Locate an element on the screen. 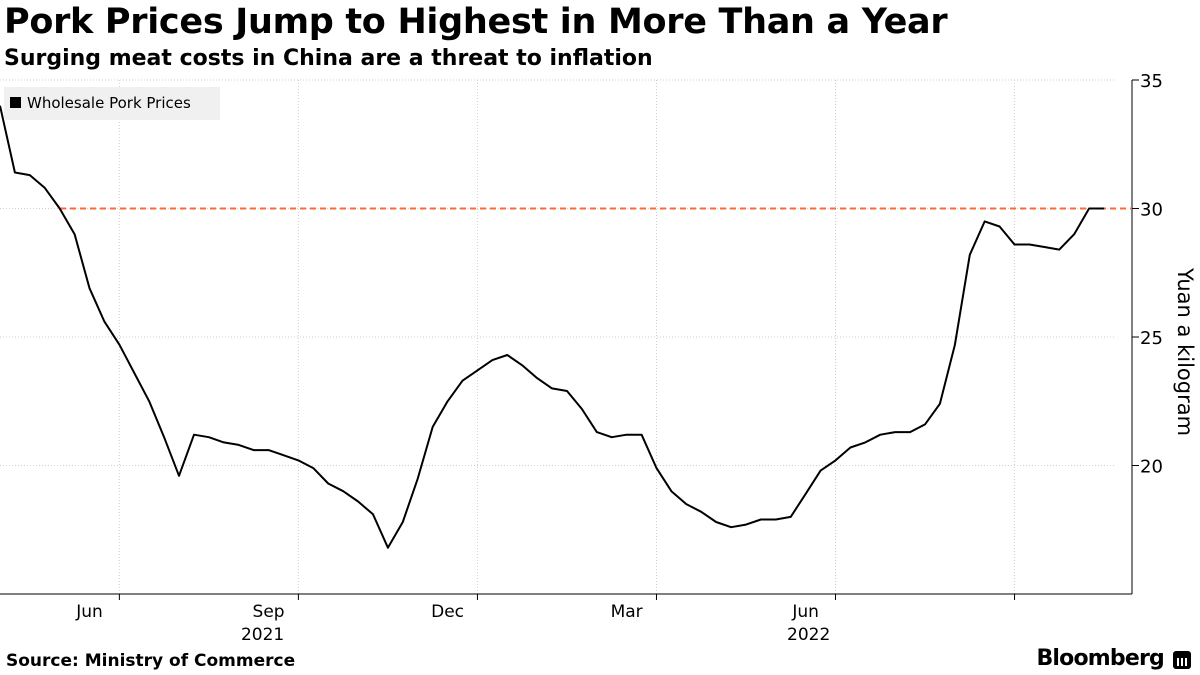 This screenshot has height=675, width=1200. y-axis-label: Yuan a kilogram is located at coordinates (1185, 351).